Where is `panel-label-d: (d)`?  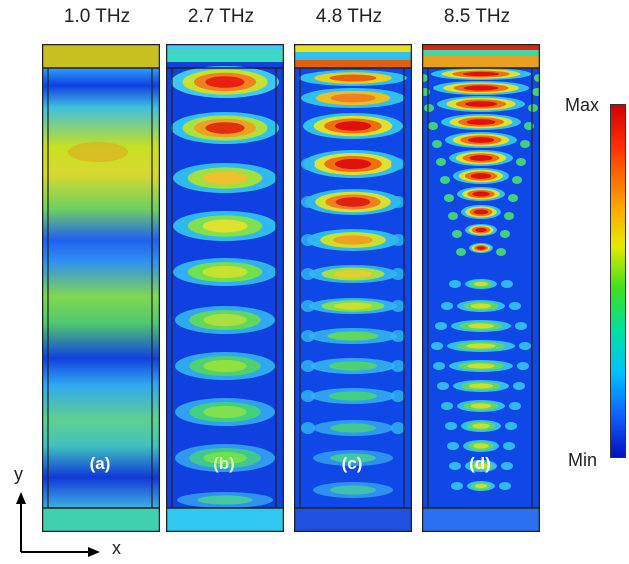
panel-label-d: (d) is located at coordinates (480, 463).